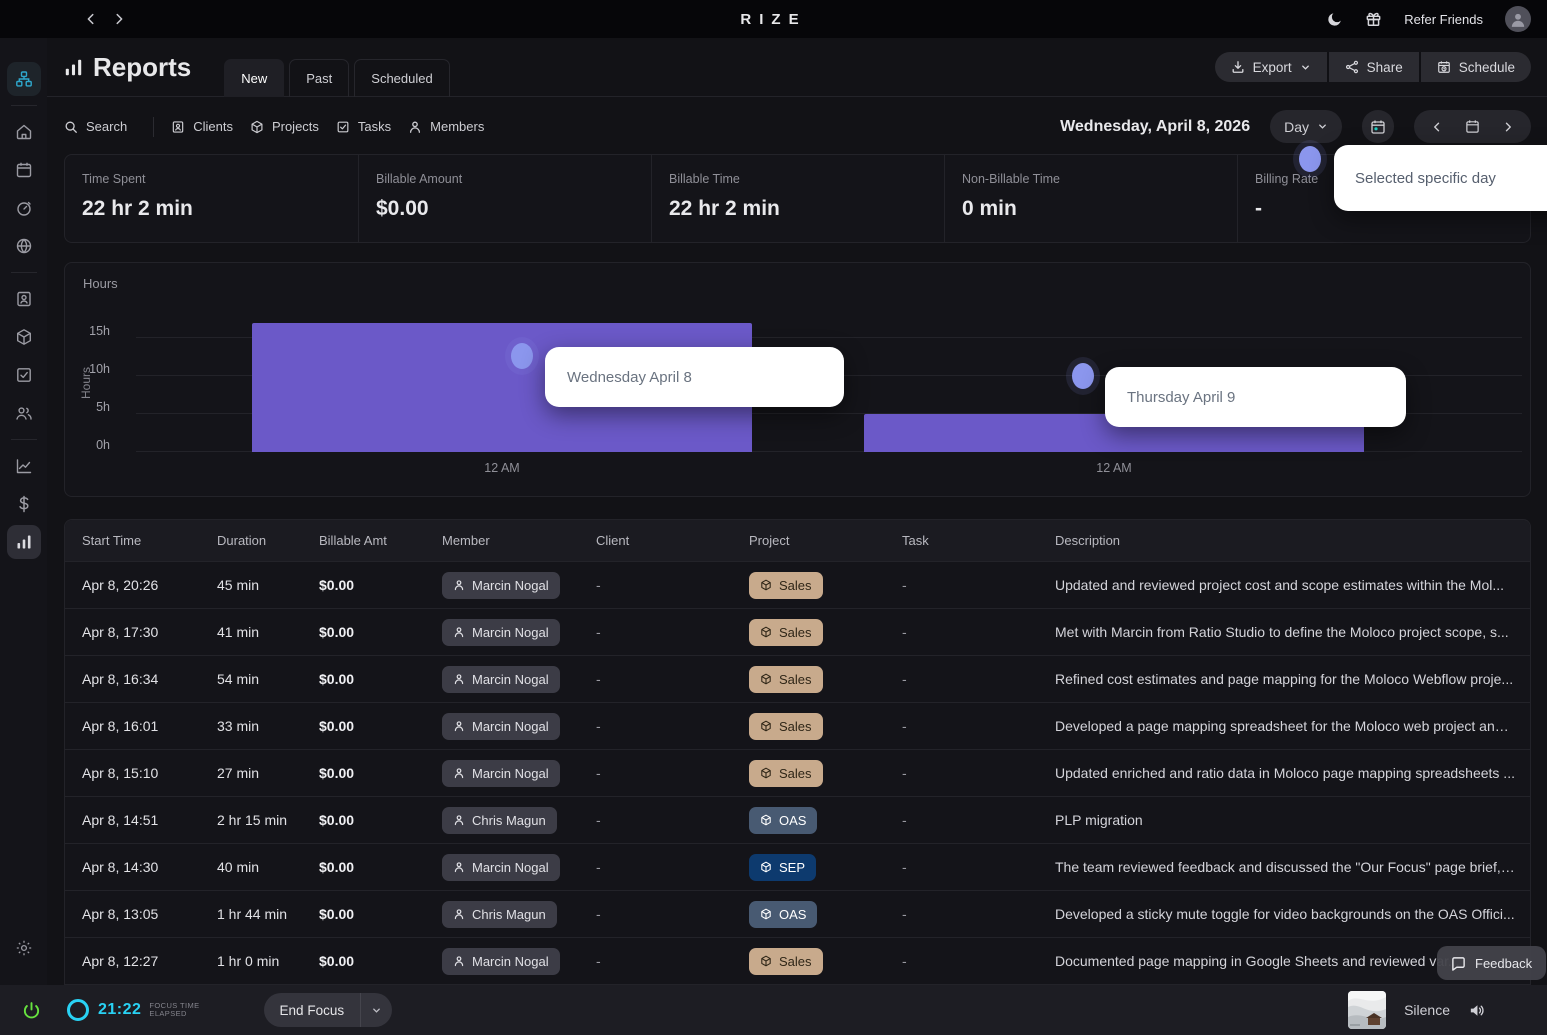 The height and width of the screenshot is (1035, 1547). Describe the element at coordinates (402, 77) in the screenshot. I see `tab-scheduled: Scheduled` at that location.